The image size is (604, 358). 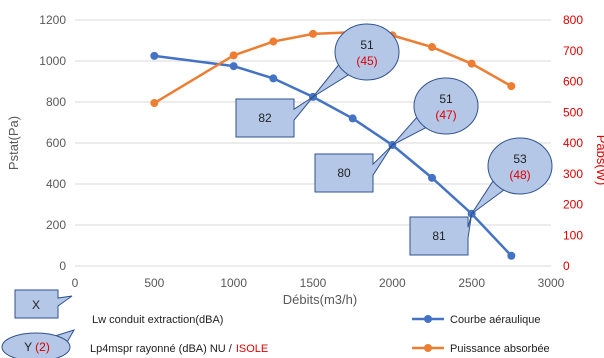 I want to click on x-tick-label: 0, so click(x=75, y=283).